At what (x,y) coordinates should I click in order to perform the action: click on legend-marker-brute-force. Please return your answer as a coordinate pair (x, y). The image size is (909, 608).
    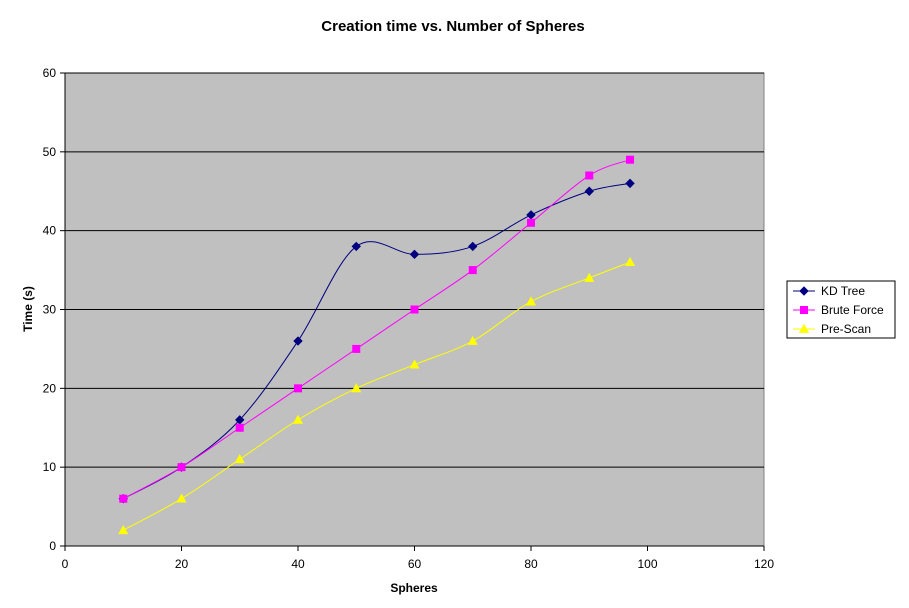
    Looking at the image, I should click on (804, 310).